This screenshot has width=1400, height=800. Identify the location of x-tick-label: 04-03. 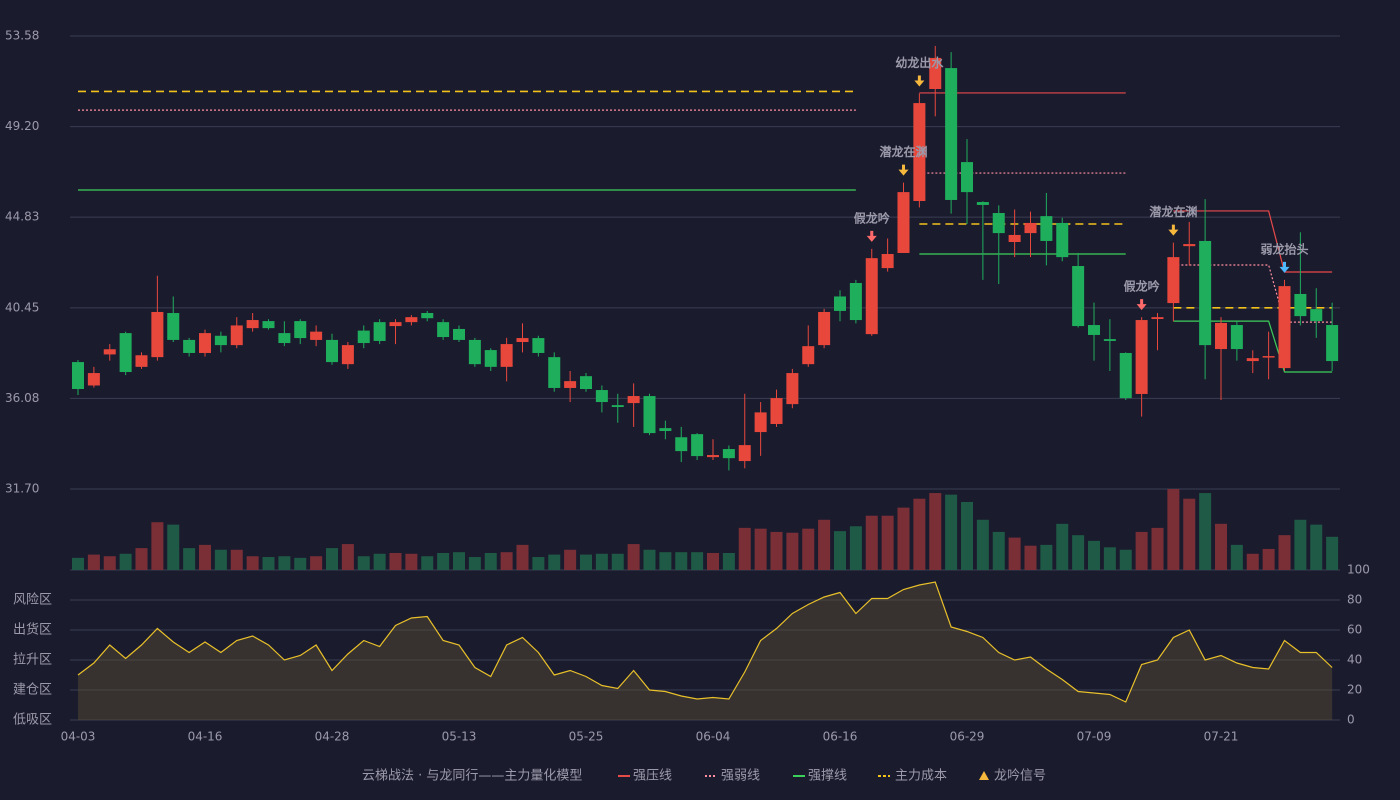
(78, 737).